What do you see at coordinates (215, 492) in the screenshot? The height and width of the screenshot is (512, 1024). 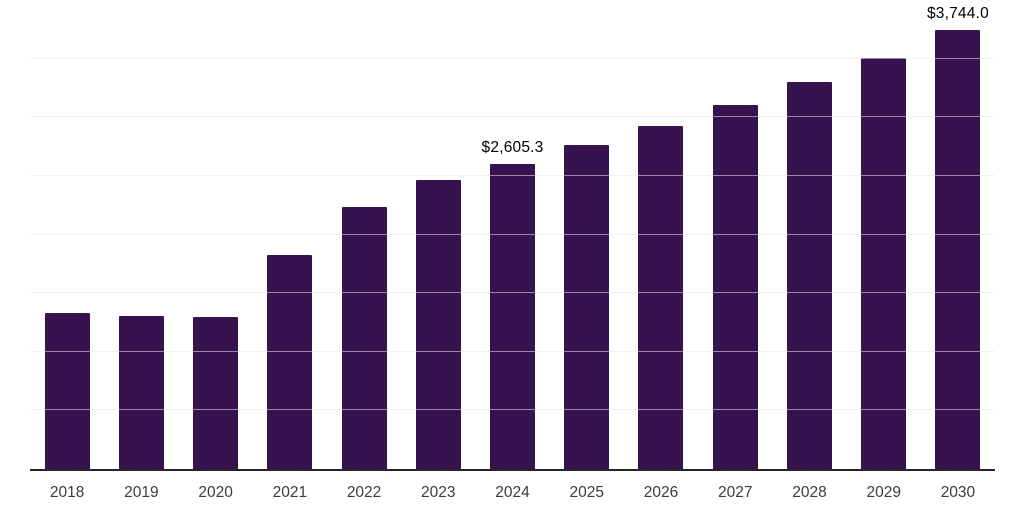 I see `x-tick-label-2020: 2020` at bounding box center [215, 492].